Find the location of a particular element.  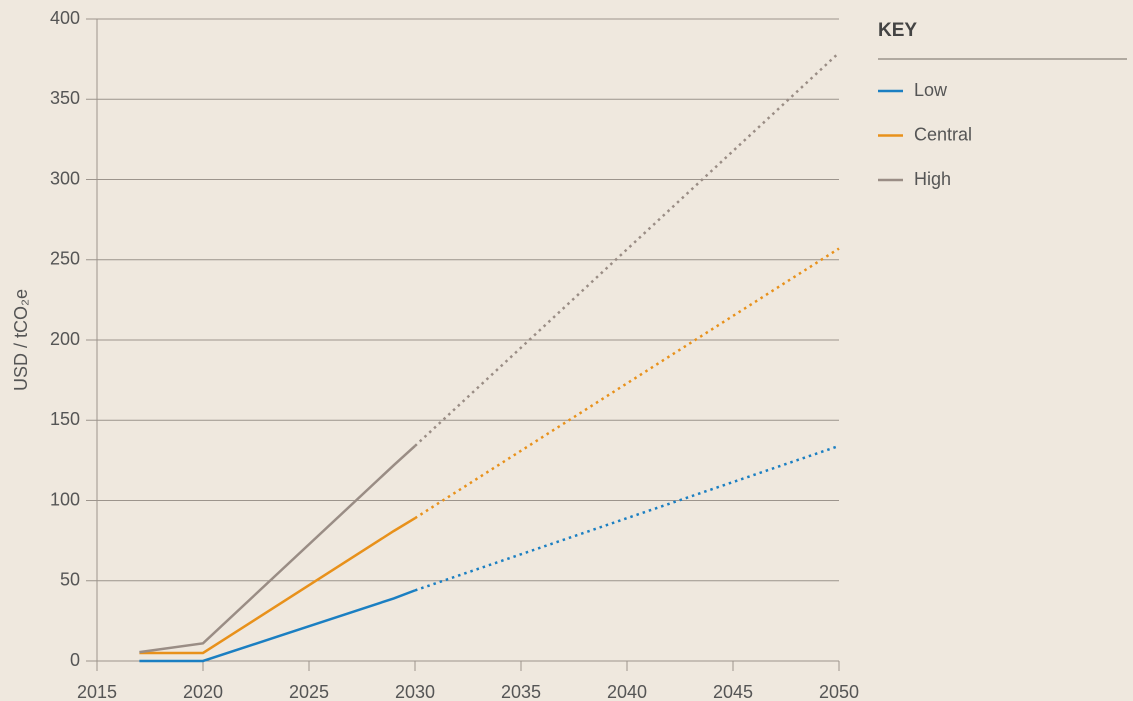

y-tick-label: 50 is located at coordinates (70, 580).